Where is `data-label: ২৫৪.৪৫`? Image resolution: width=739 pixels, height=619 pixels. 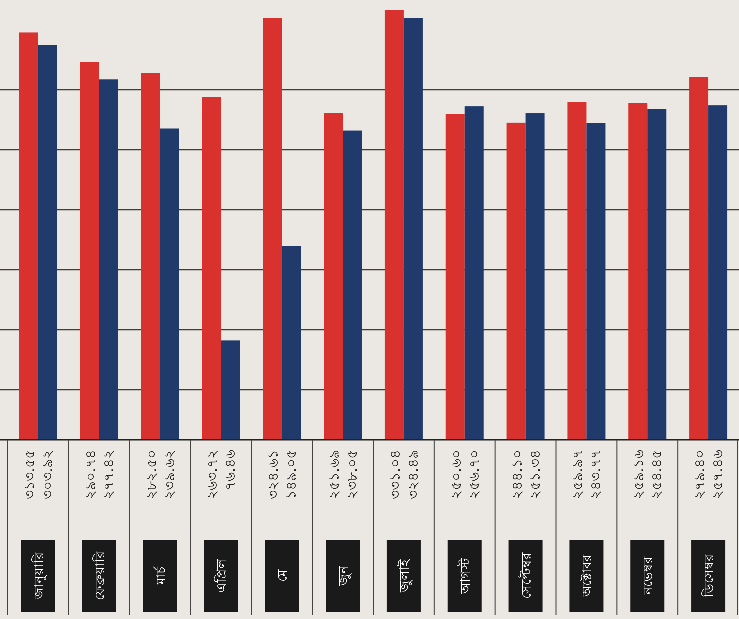 data-label: ২৫৪.৪৫ is located at coordinates (658, 475).